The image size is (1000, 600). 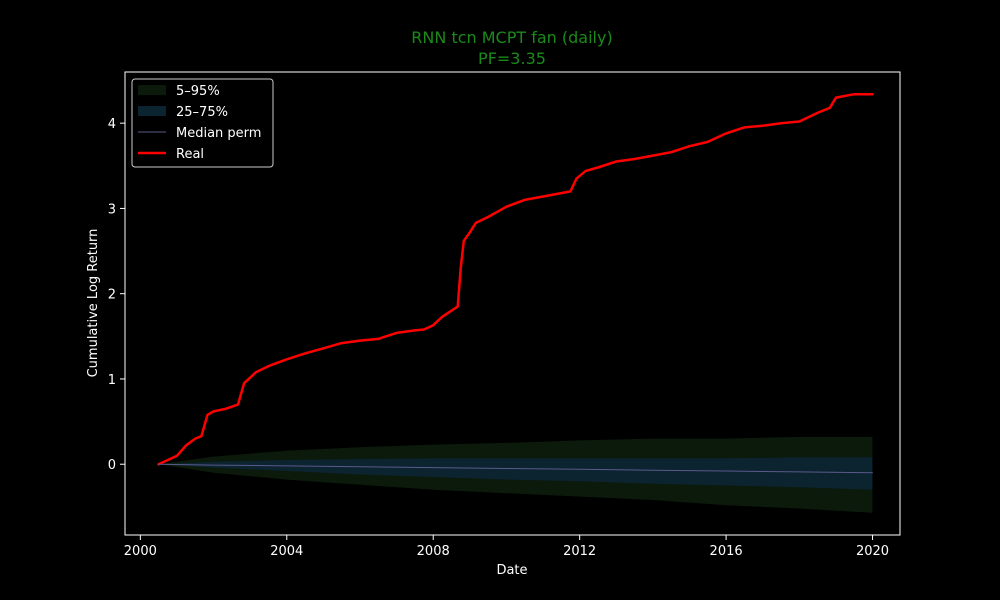 I want to click on x-tick-label: 2012, so click(x=579, y=551).